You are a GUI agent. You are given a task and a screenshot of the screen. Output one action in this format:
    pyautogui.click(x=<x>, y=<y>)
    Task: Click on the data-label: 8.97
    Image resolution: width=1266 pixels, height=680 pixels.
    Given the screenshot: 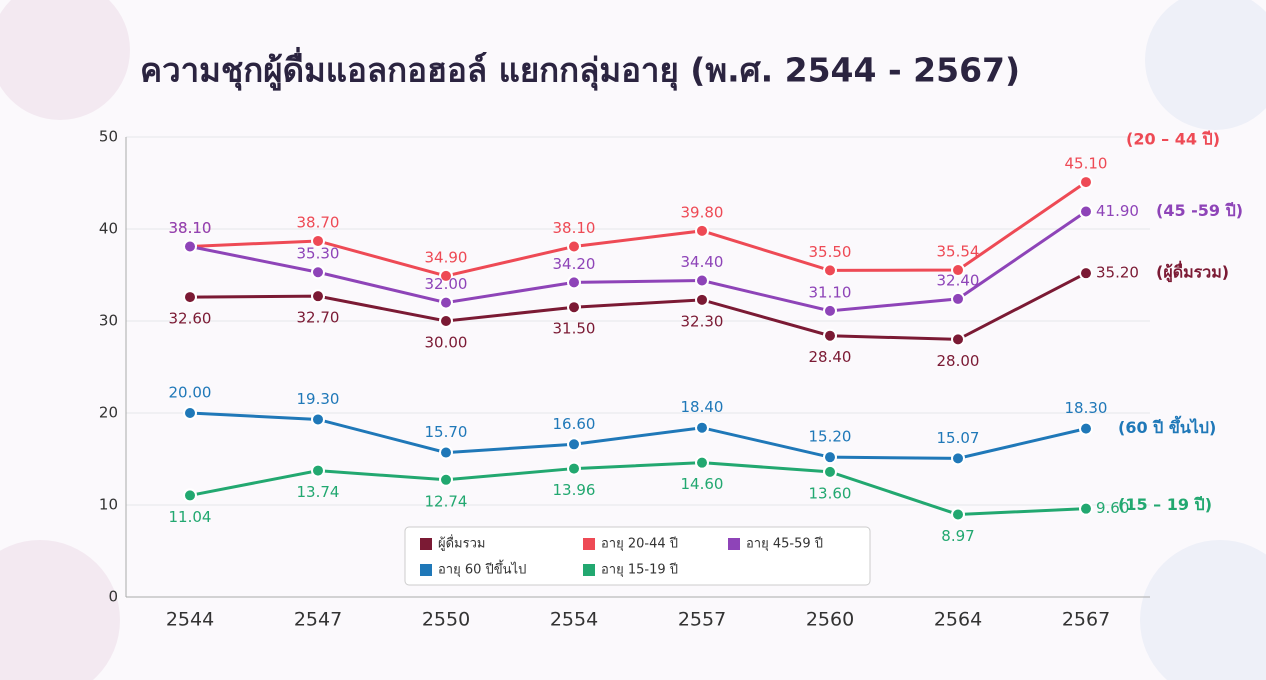 What is the action you would take?
    pyautogui.click(x=957, y=536)
    